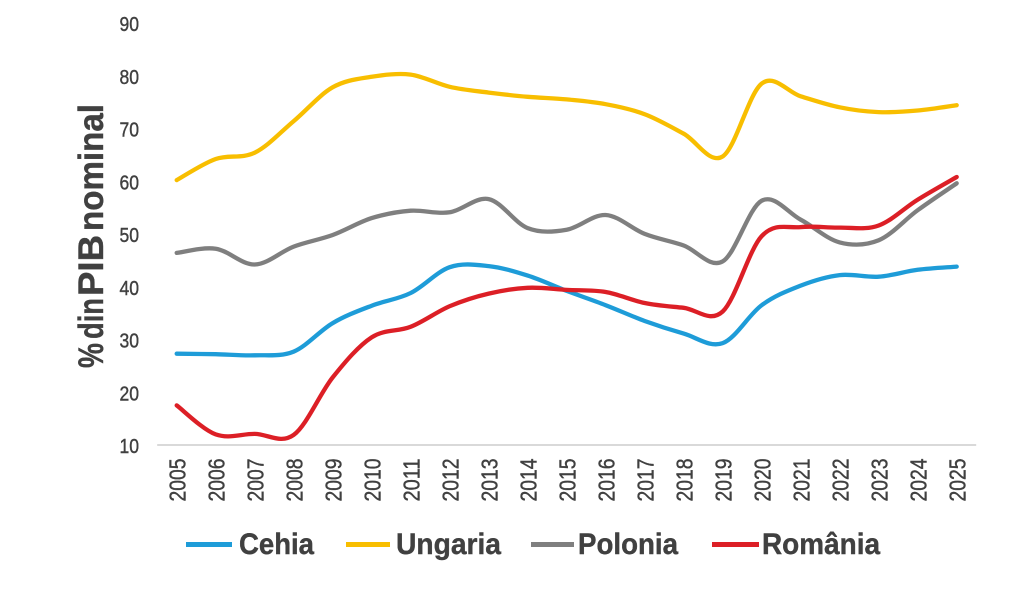 The width and height of the screenshot is (1024, 599). What do you see at coordinates (130, 78) in the screenshot?
I see `svg-text: 80` at bounding box center [130, 78].